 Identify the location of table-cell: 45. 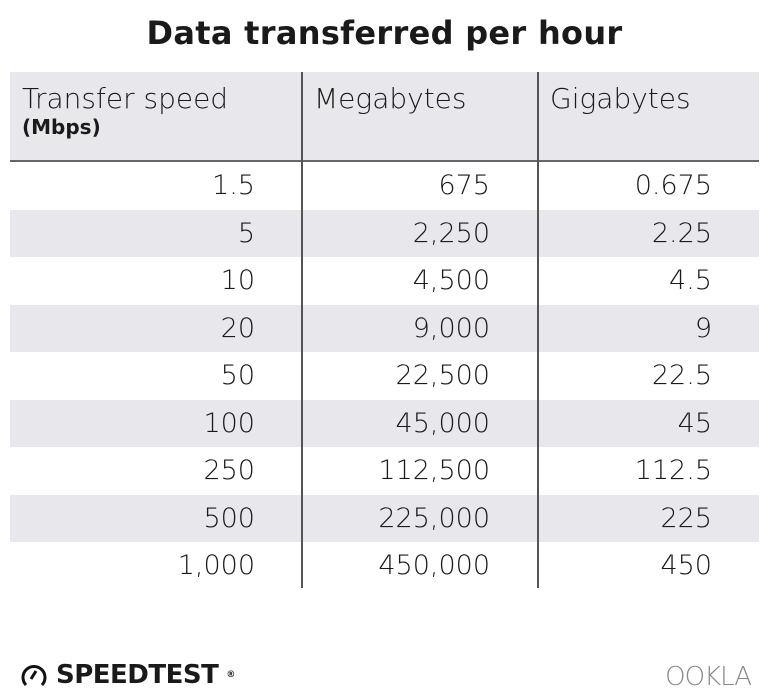
(694, 423).